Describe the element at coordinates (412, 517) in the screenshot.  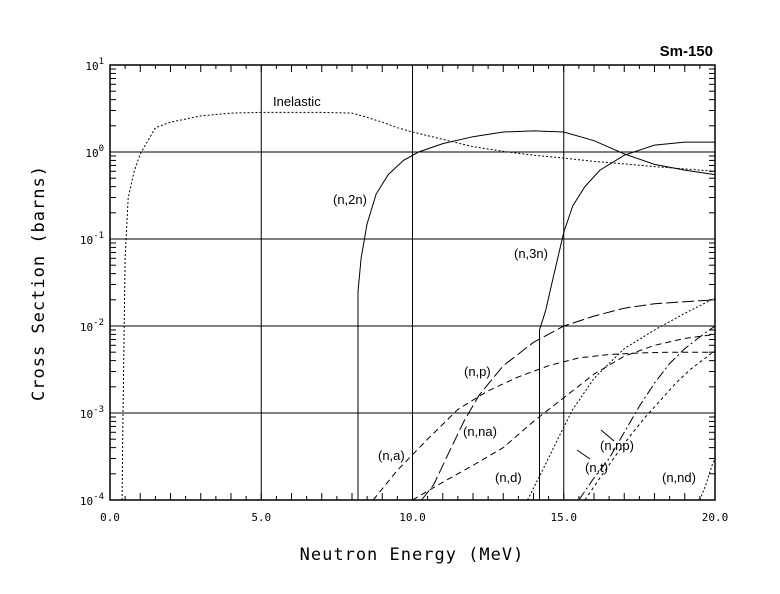
I see `x-tick-label: 10.0` at that location.